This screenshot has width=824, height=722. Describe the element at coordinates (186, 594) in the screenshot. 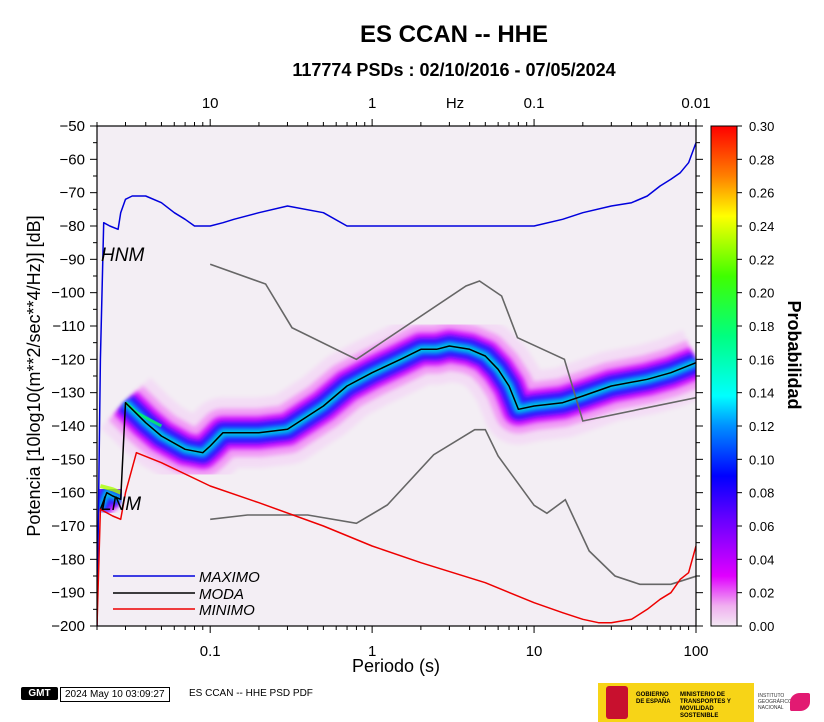

I see `legend: MAXIMO MODA MINIMO` at that location.